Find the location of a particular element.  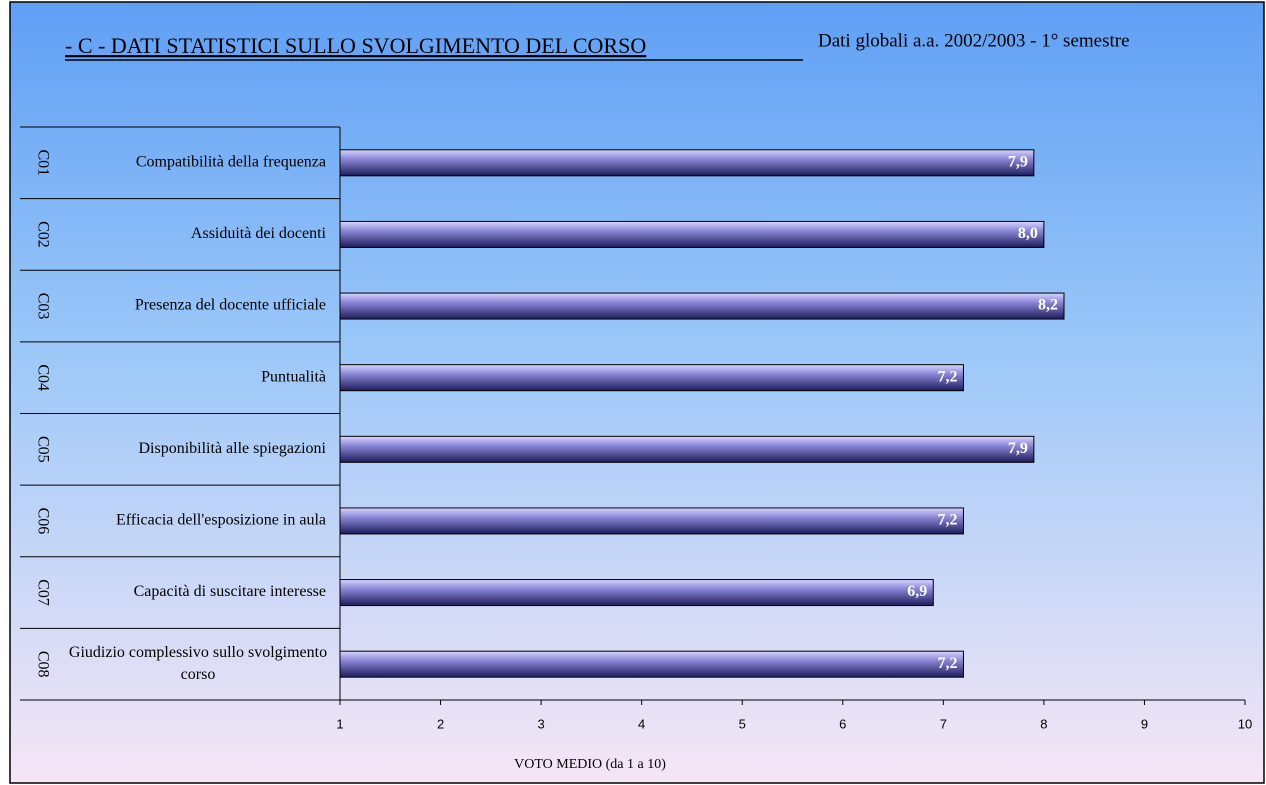

x-tick-label: 9 is located at coordinates (1144, 723).